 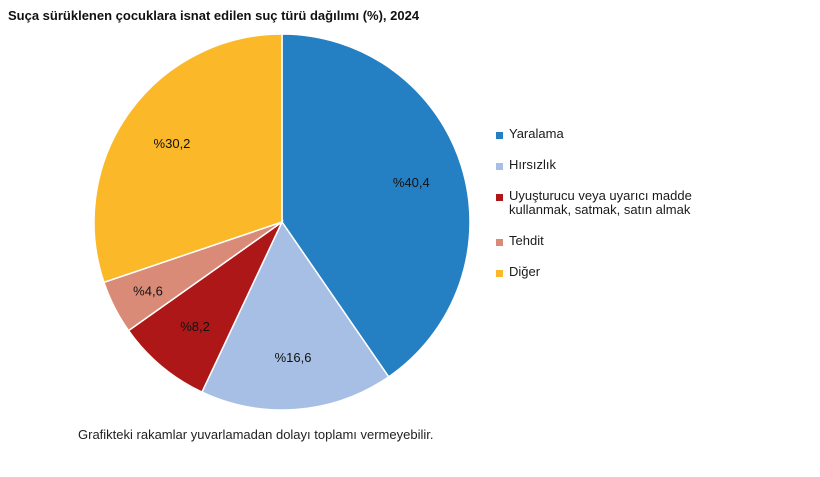 I want to click on slice-data-label-0: %40,4, so click(x=411, y=182).